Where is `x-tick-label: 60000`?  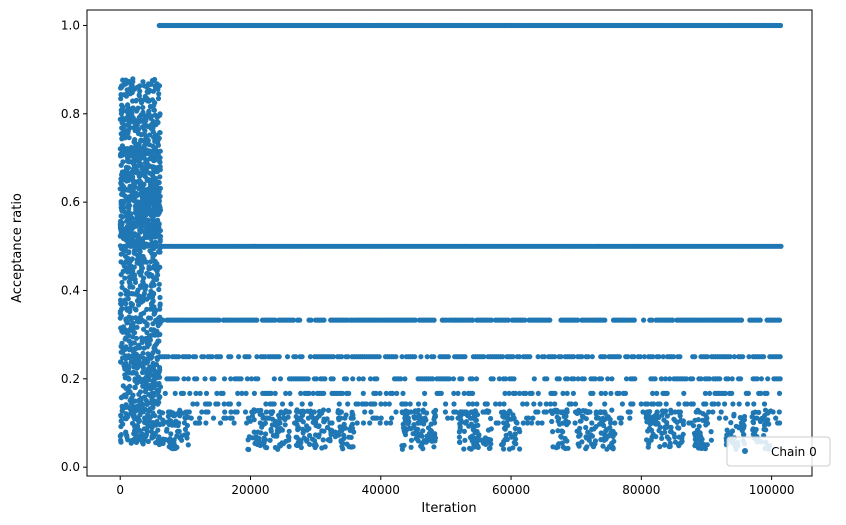 x-tick-label: 60000 is located at coordinates (511, 490).